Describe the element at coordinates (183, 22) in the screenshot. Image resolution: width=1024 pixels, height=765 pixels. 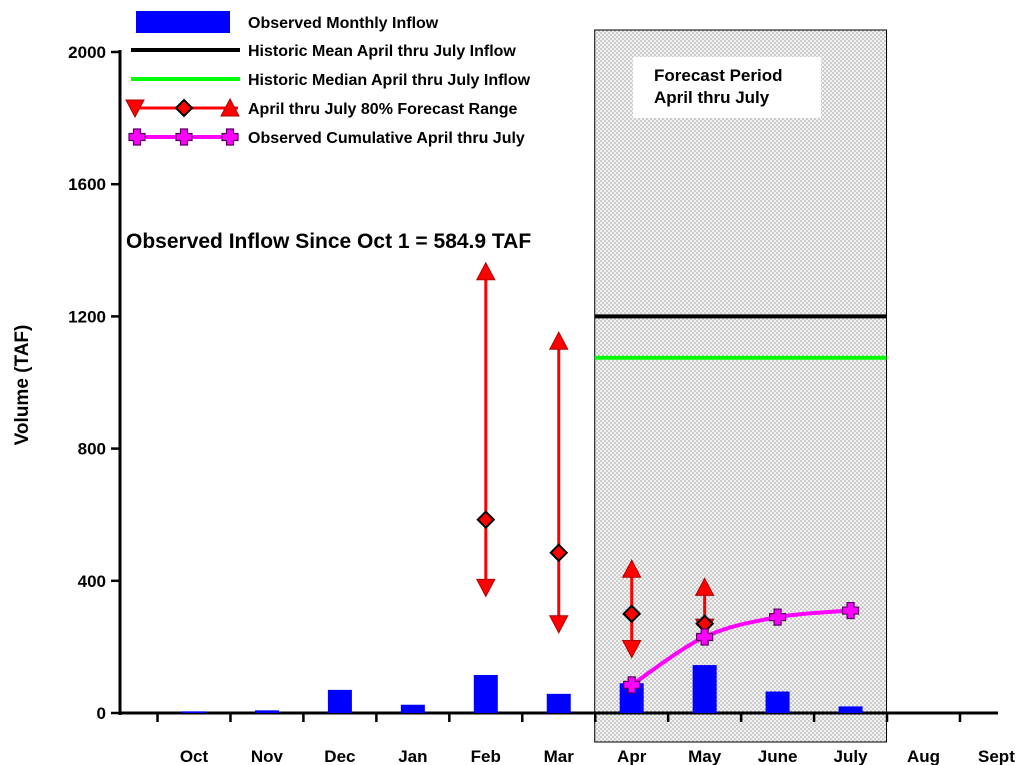
I see `legend-swatch-bar` at that location.